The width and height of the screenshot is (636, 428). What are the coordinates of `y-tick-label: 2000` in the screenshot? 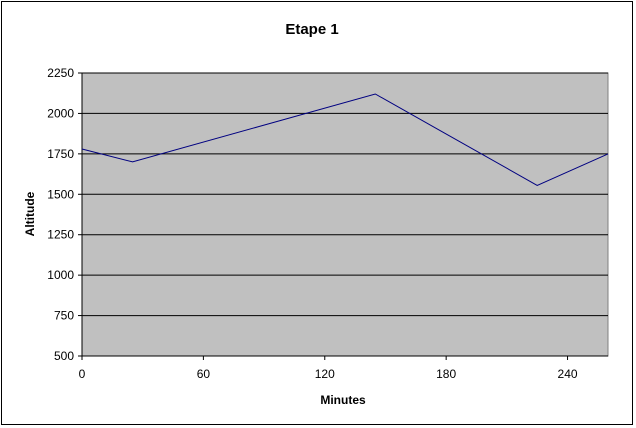 It's located at (60, 113).